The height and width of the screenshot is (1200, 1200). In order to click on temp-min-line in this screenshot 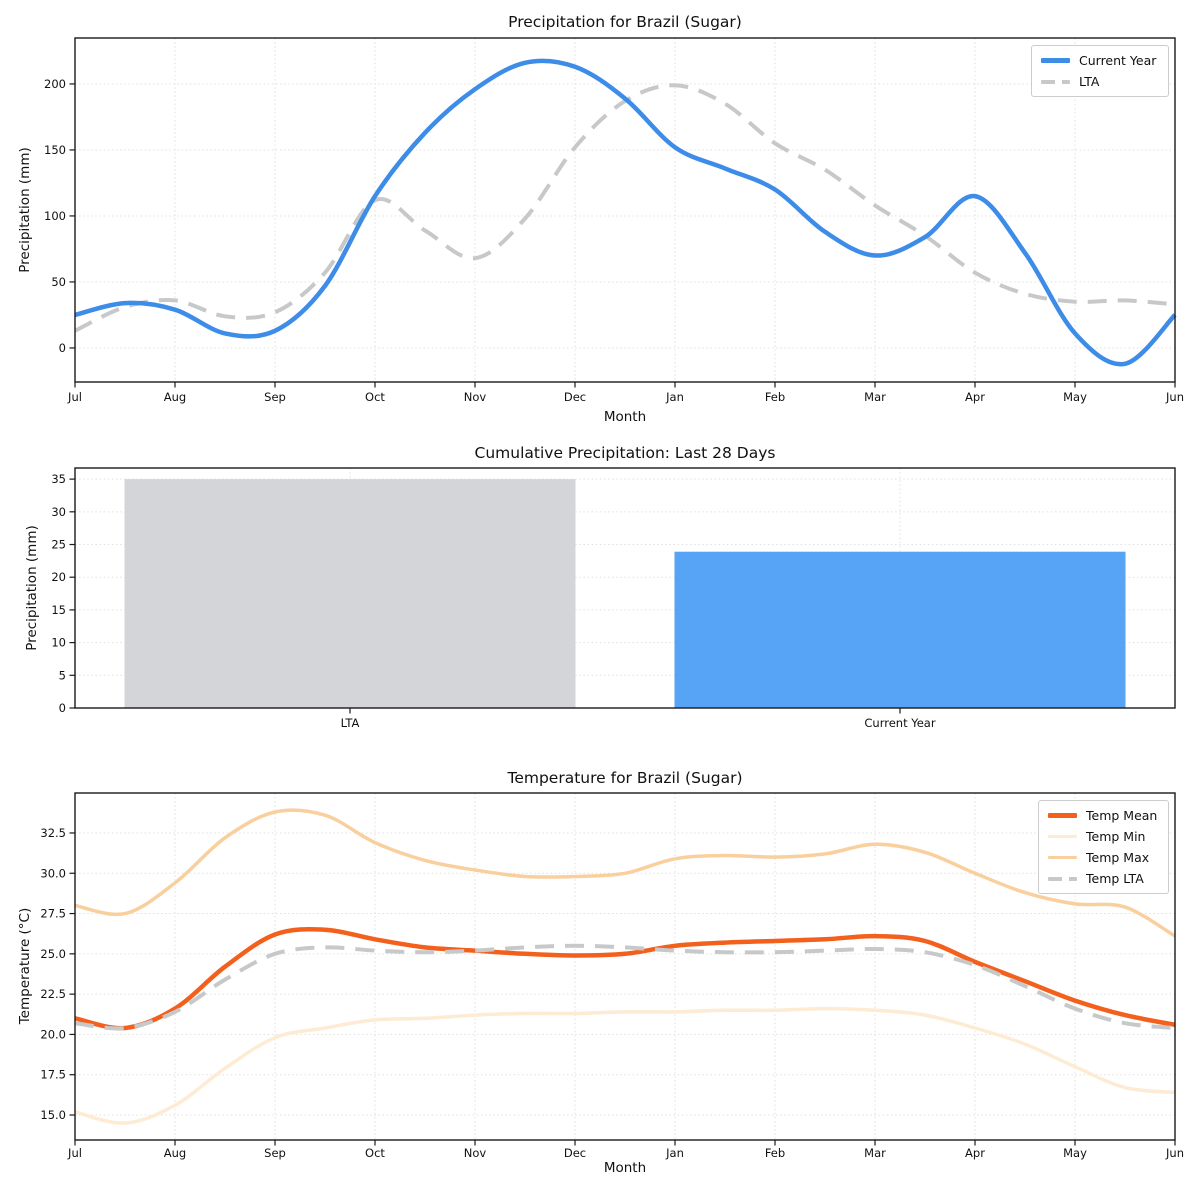, I will do `click(625, 1065)`.